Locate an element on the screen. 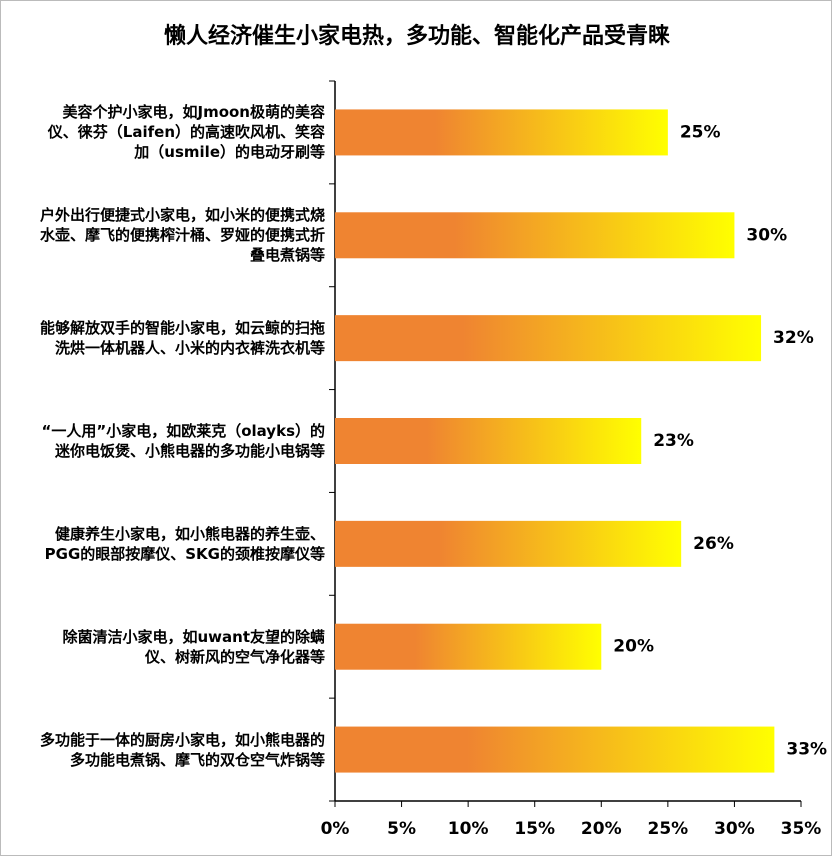  x-tick-label: 30% is located at coordinates (734, 829).